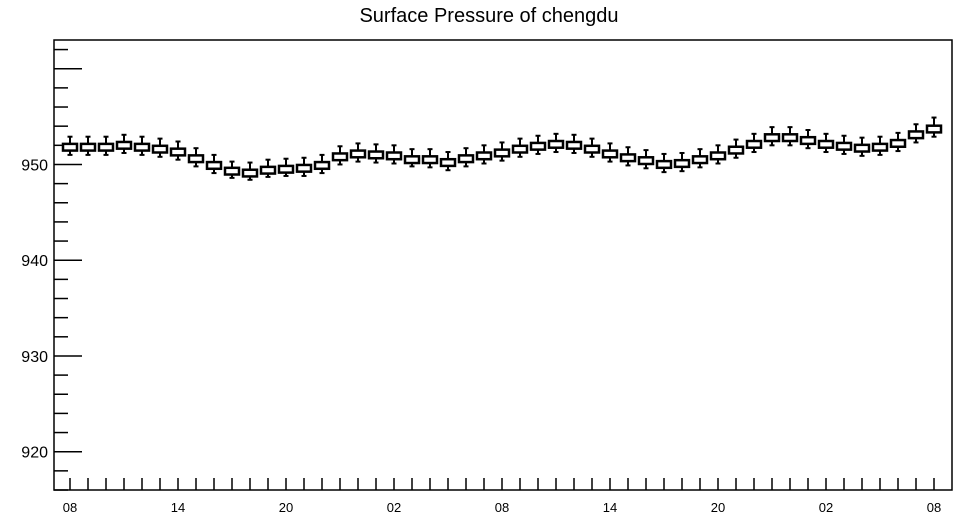 The image size is (958, 520). I want to click on box-series, so click(502, 148).